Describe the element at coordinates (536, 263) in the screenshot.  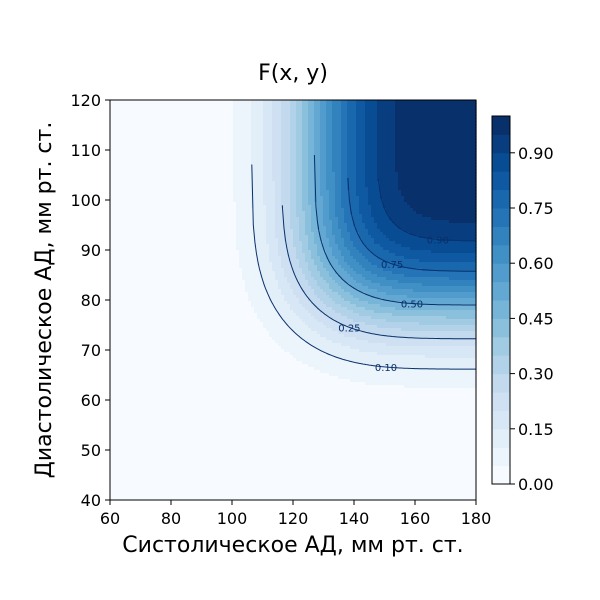
I see `colorbar-tick-label: 0.60` at that location.